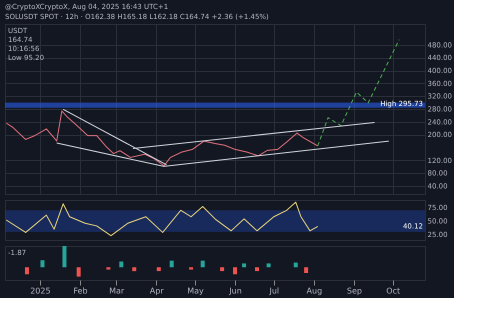  Describe the element at coordinates (195, 291) in the screenshot. I see `x-tick-label: May` at that location.